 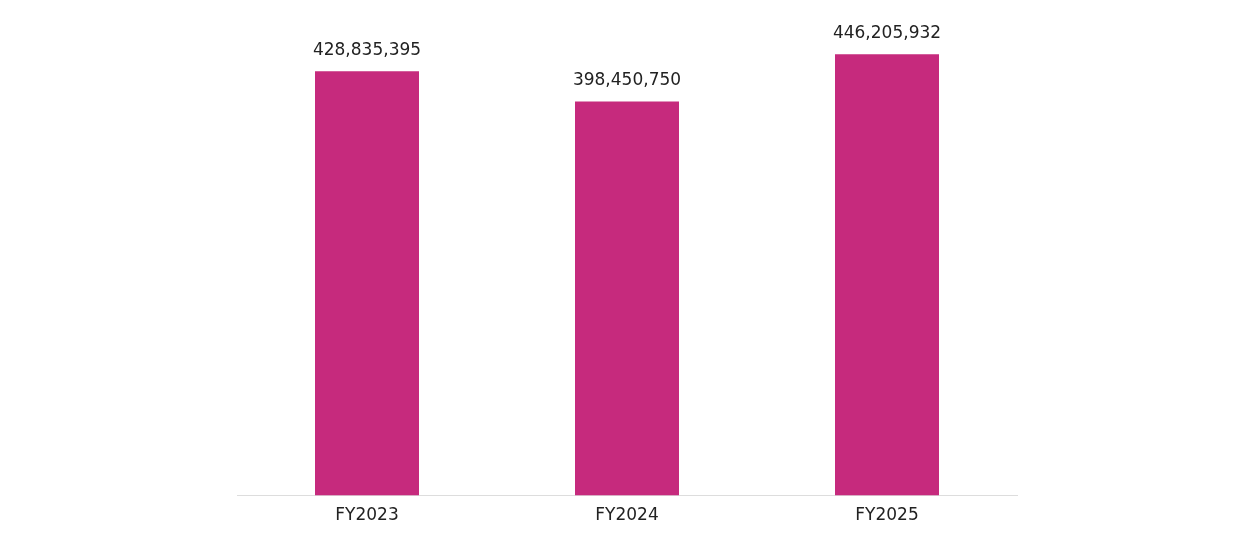 I want to click on x-tick-label: FY2023, so click(x=367, y=514).